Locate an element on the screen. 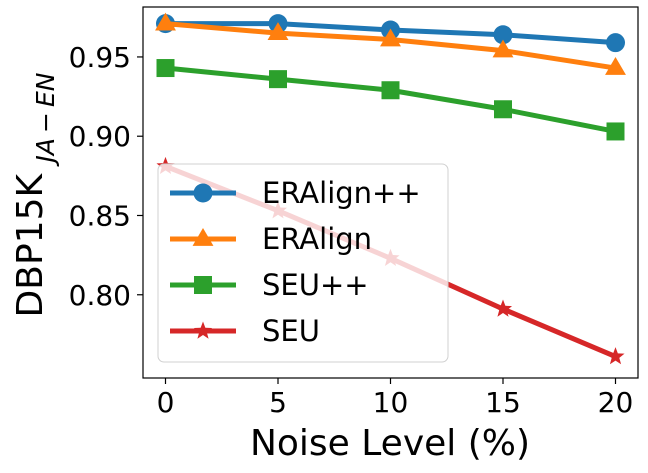 This screenshot has width=648, height=473. series-seuplusplus is located at coordinates (390, 100).